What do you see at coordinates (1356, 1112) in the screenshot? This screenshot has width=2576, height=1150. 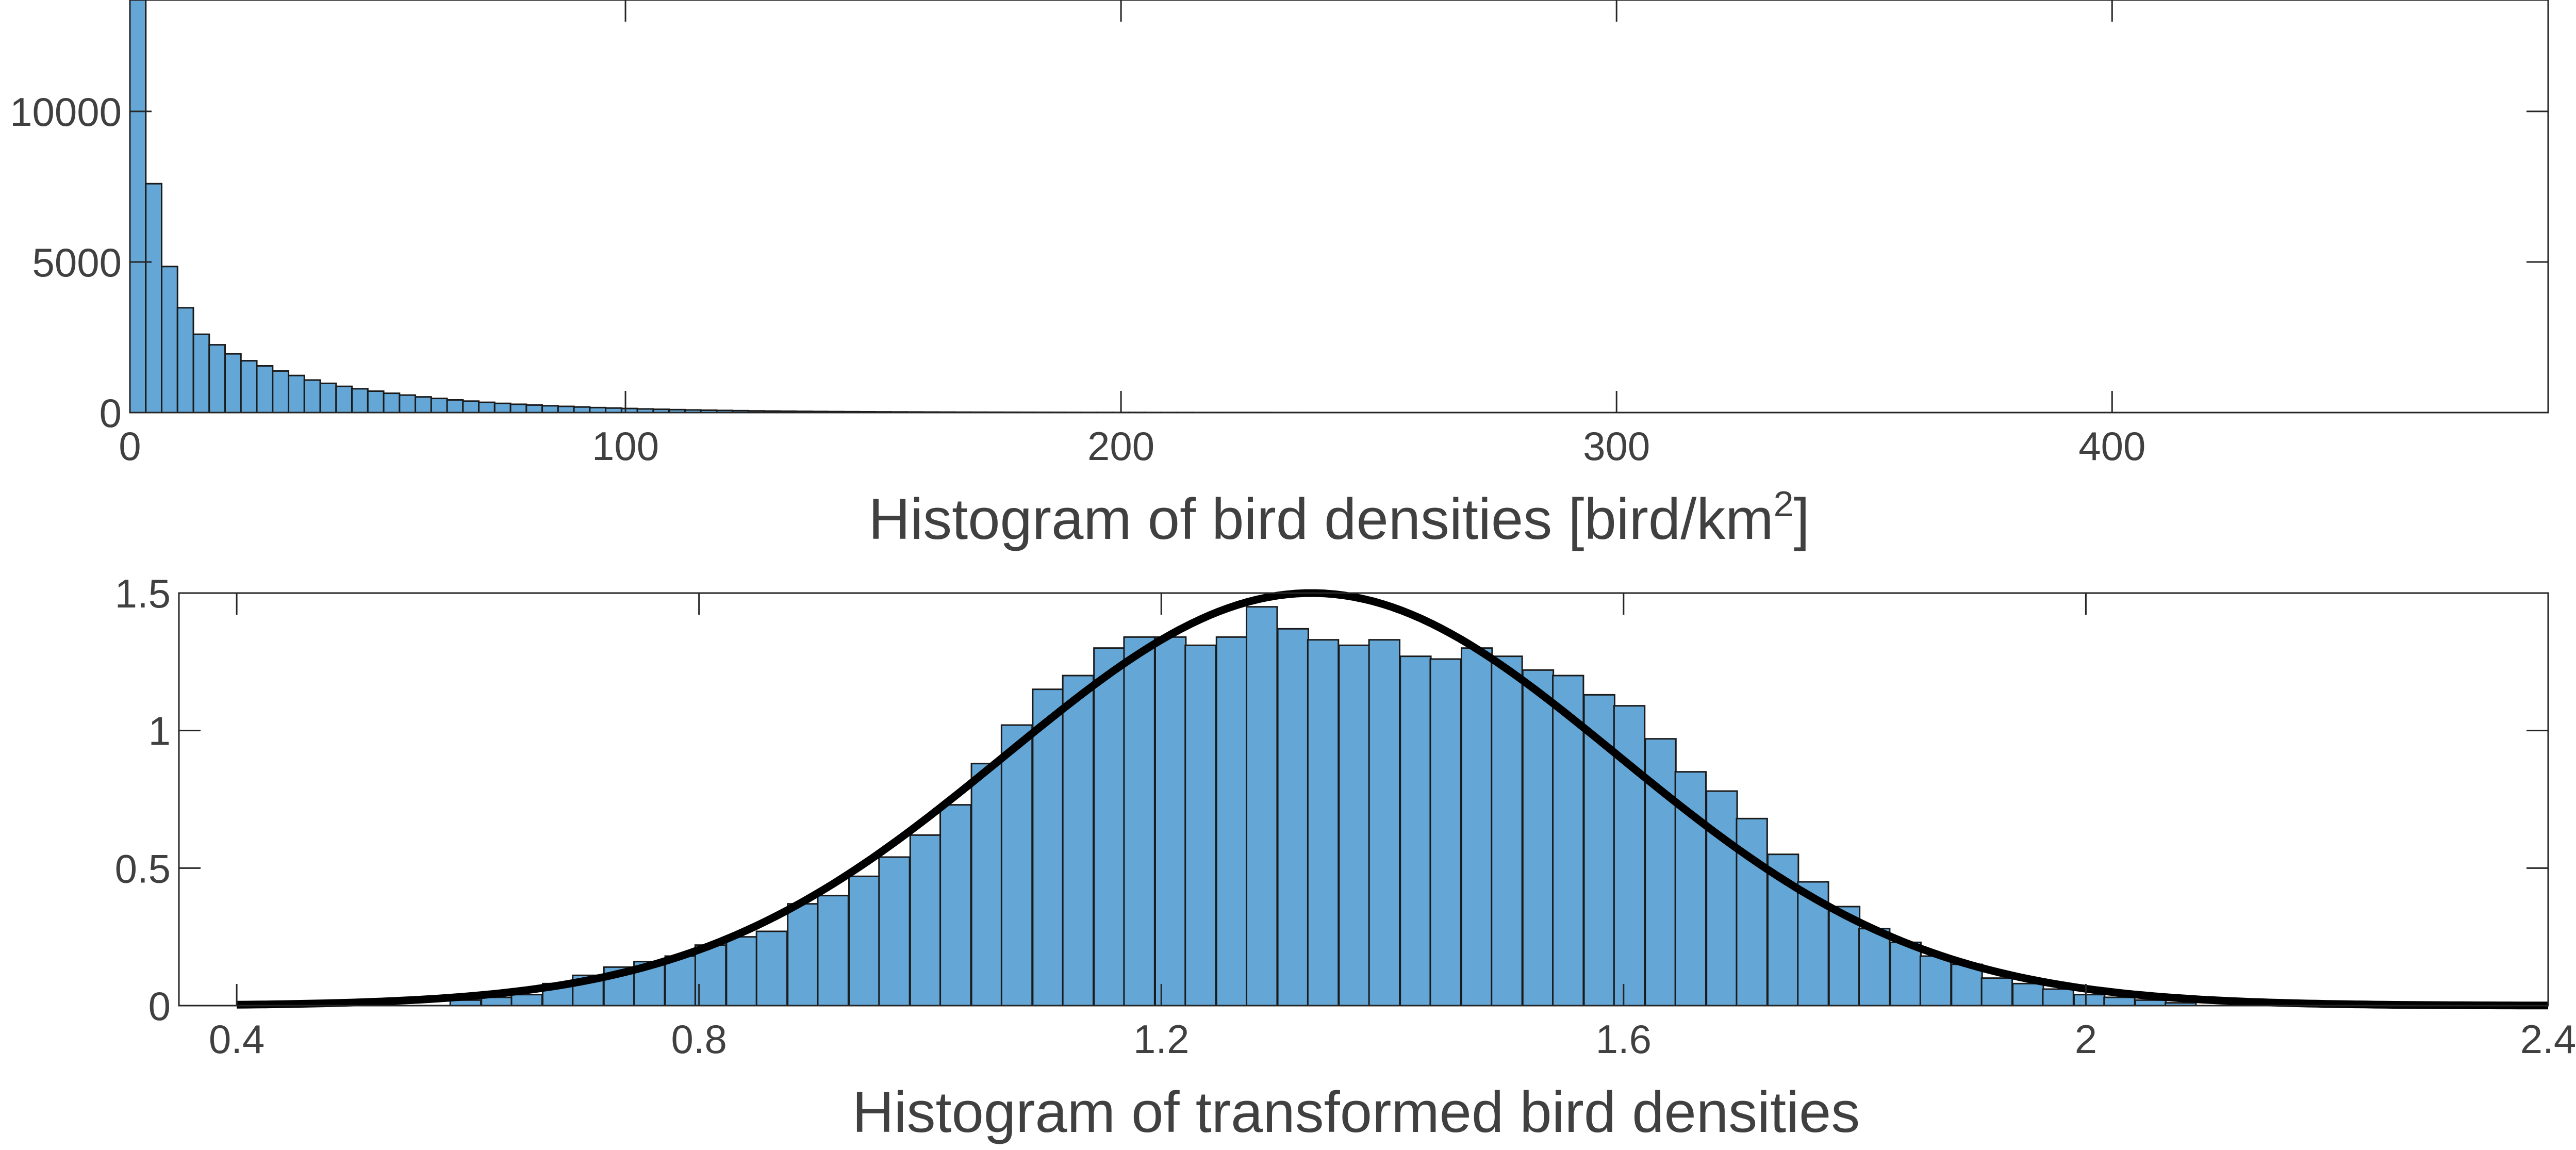 I see `transformed-density-x-axis-title: Histogram of transformed bird densities` at bounding box center [1356, 1112].